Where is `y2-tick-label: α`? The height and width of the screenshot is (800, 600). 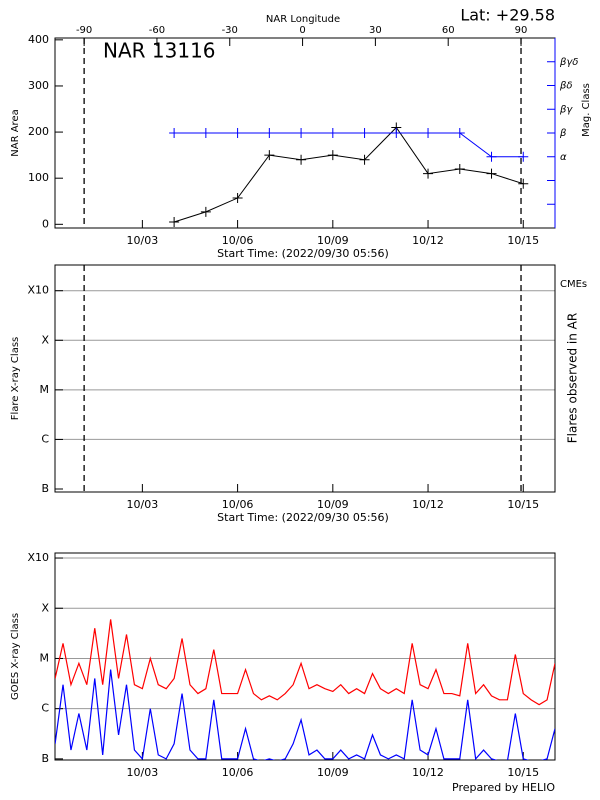
y2-tick-label: α is located at coordinates (563, 157).